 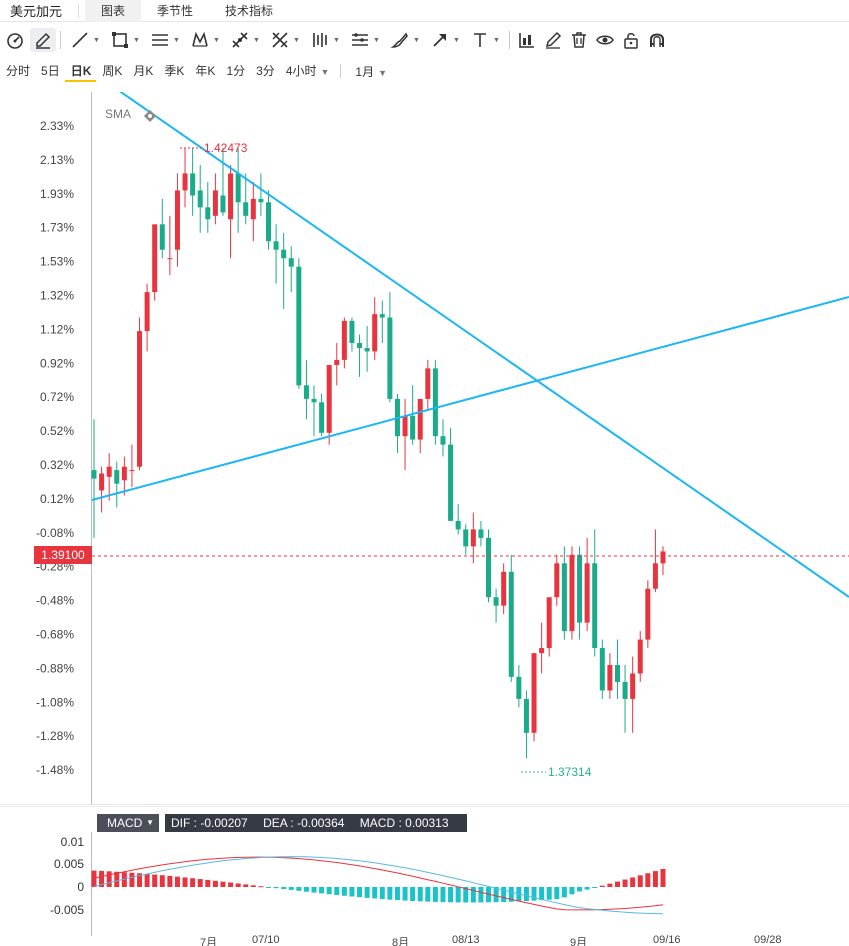 What do you see at coordinates (285, 40) in the screenshot?
I see `scissors-icon: ▼` at bounding box center [285, 40].